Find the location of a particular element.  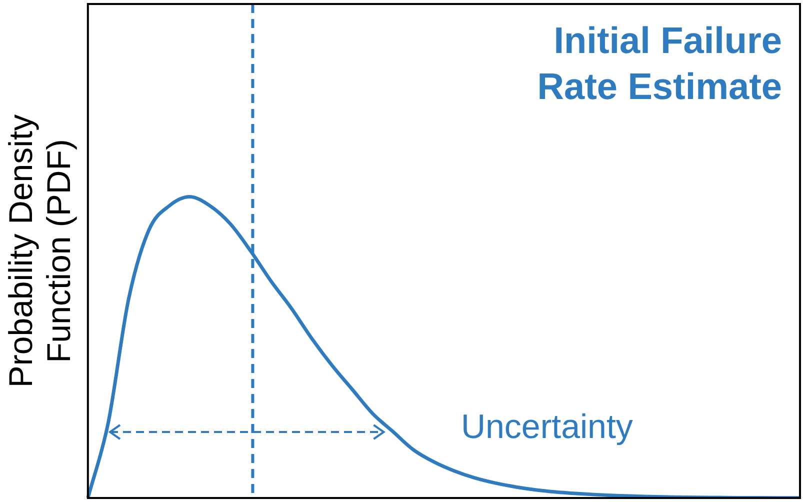

annotation: Uncertainty is located at coordinates (546, 427).